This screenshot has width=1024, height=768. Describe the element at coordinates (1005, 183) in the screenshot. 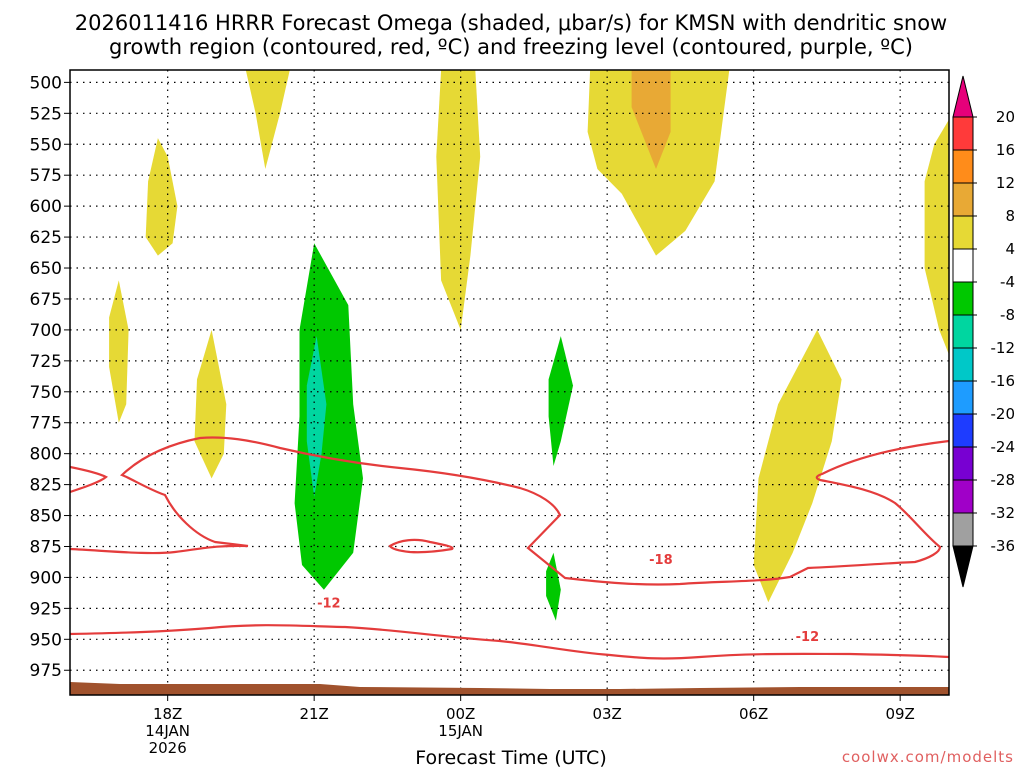

I see `colorbar-label: 12` at that location.